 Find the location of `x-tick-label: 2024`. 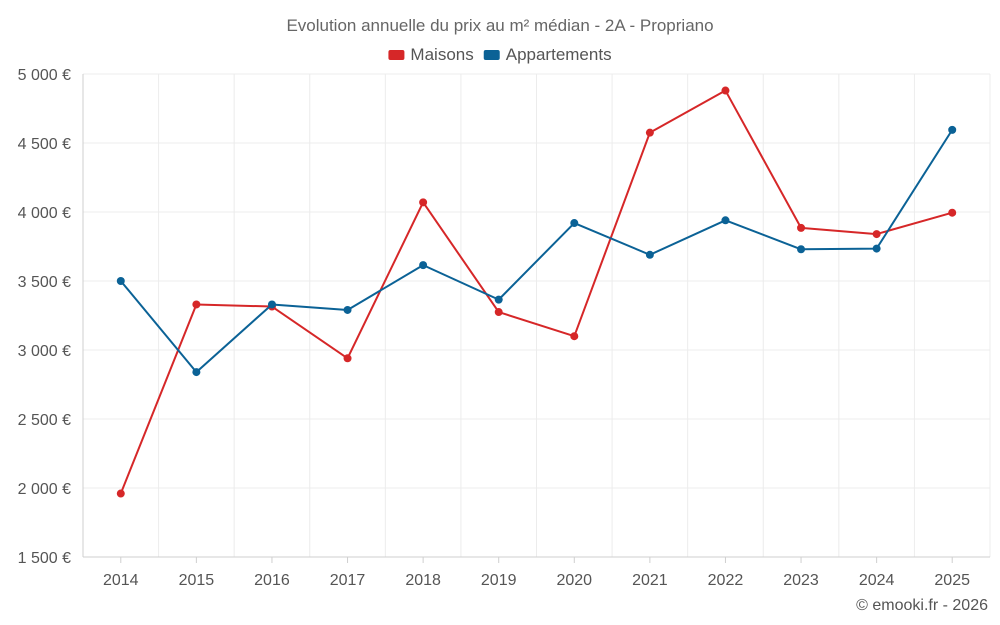

x-tick-label: 2024 is located at coordinates (877, 580).